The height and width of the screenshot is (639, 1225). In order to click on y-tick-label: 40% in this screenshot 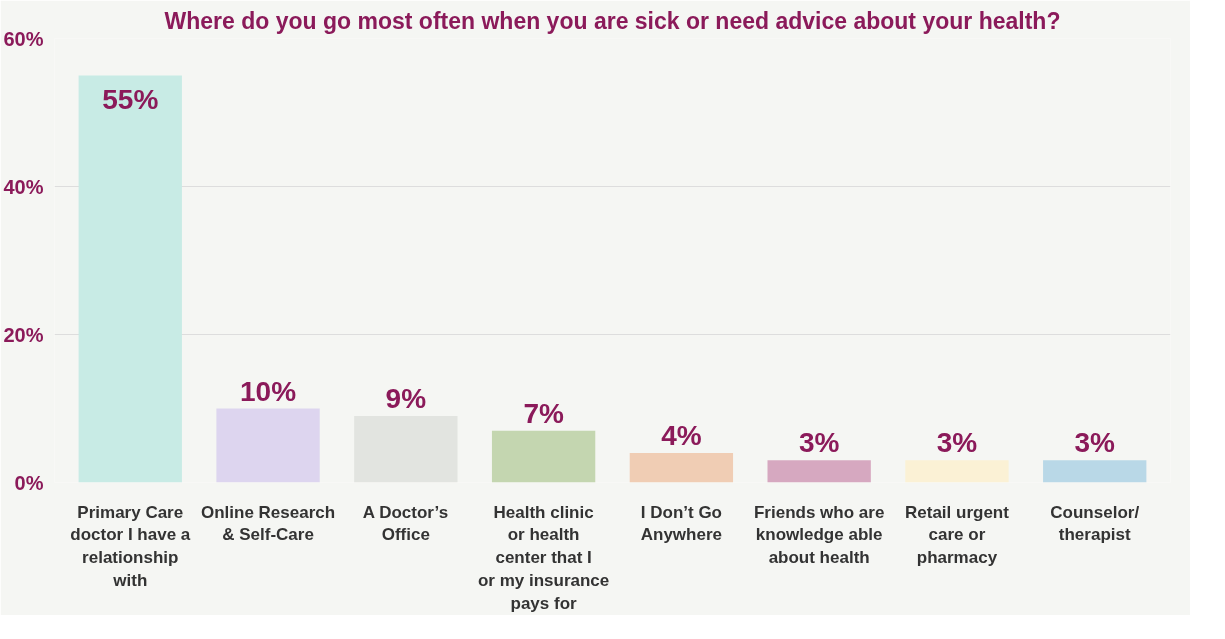, I will do `click(23, 186)`.